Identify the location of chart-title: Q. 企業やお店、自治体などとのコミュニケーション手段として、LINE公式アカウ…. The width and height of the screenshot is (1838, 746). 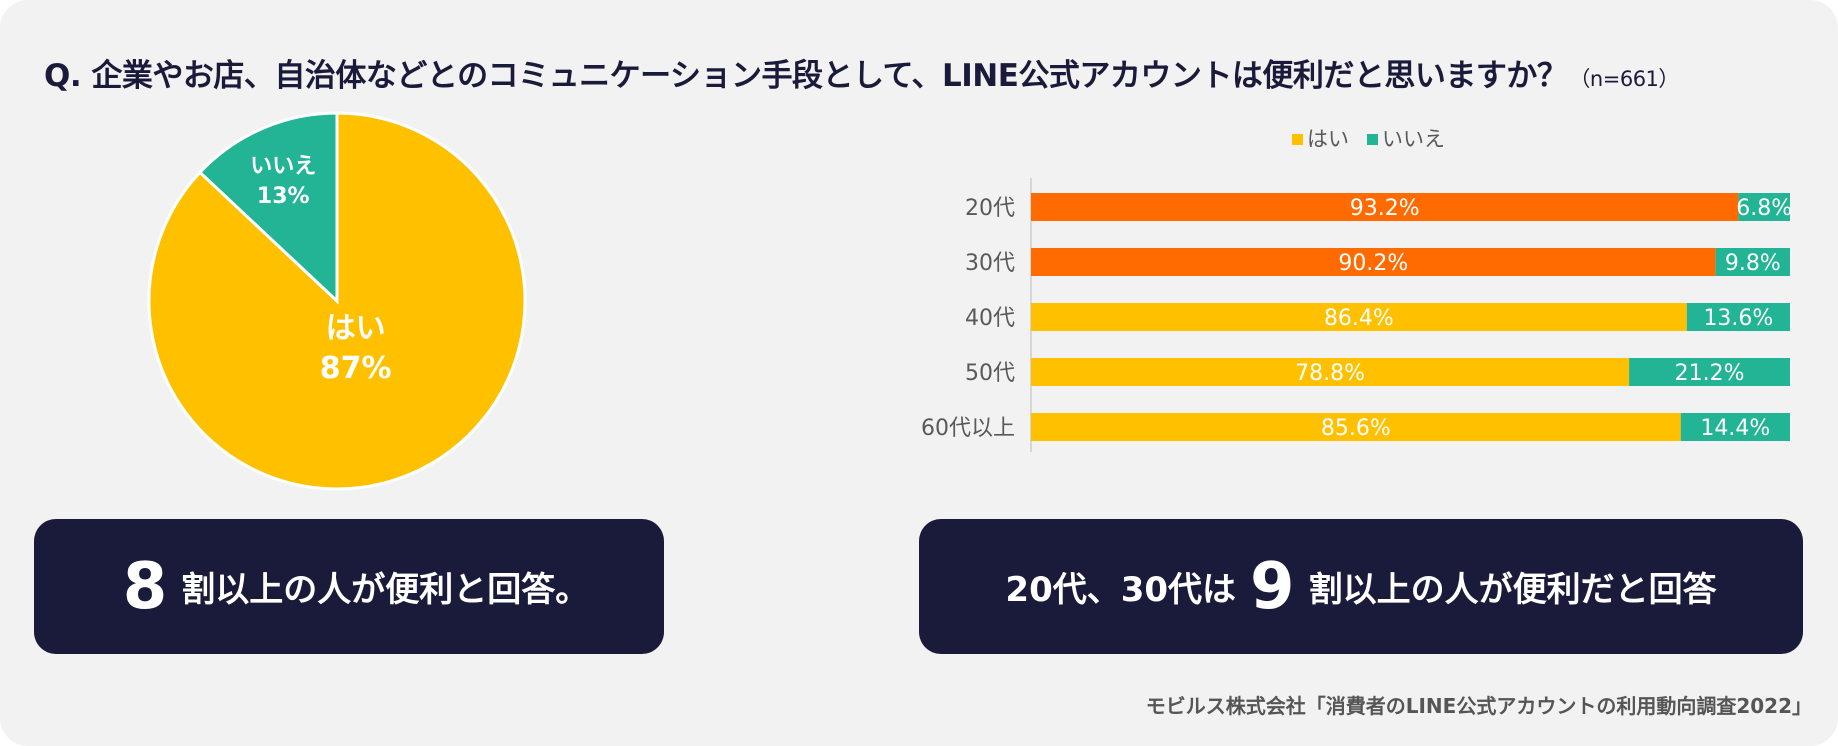
(861, 72).